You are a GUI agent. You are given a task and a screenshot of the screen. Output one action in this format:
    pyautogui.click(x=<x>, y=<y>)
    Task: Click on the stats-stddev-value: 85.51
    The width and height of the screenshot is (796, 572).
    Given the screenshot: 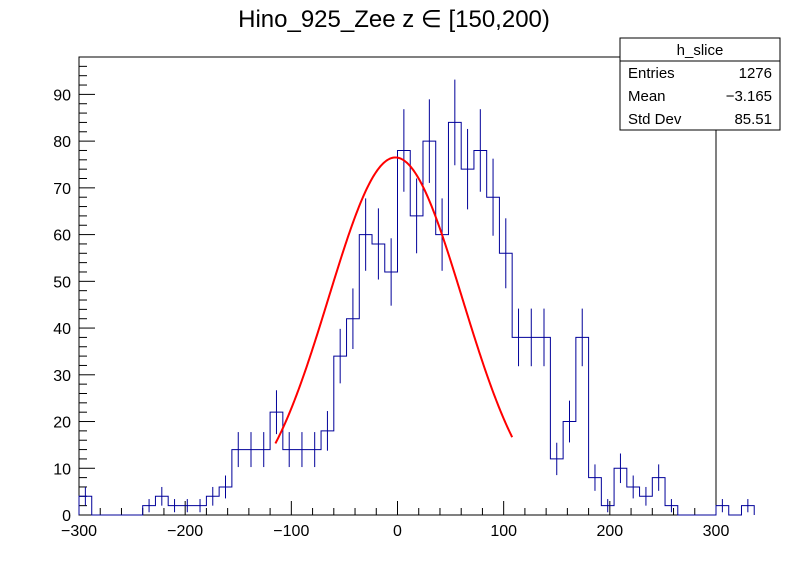 What is the action you would take?
    pyautogui.click(x=753, y=119)
    